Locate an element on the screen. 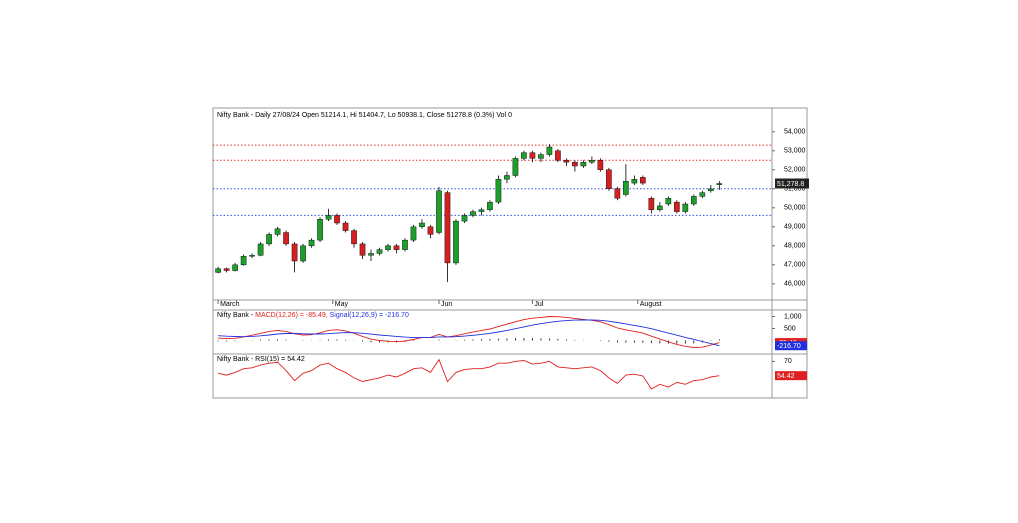  rsi-title: Nifty Bank - RSI(15) = 54.42 is located at coordinates (261, 359).